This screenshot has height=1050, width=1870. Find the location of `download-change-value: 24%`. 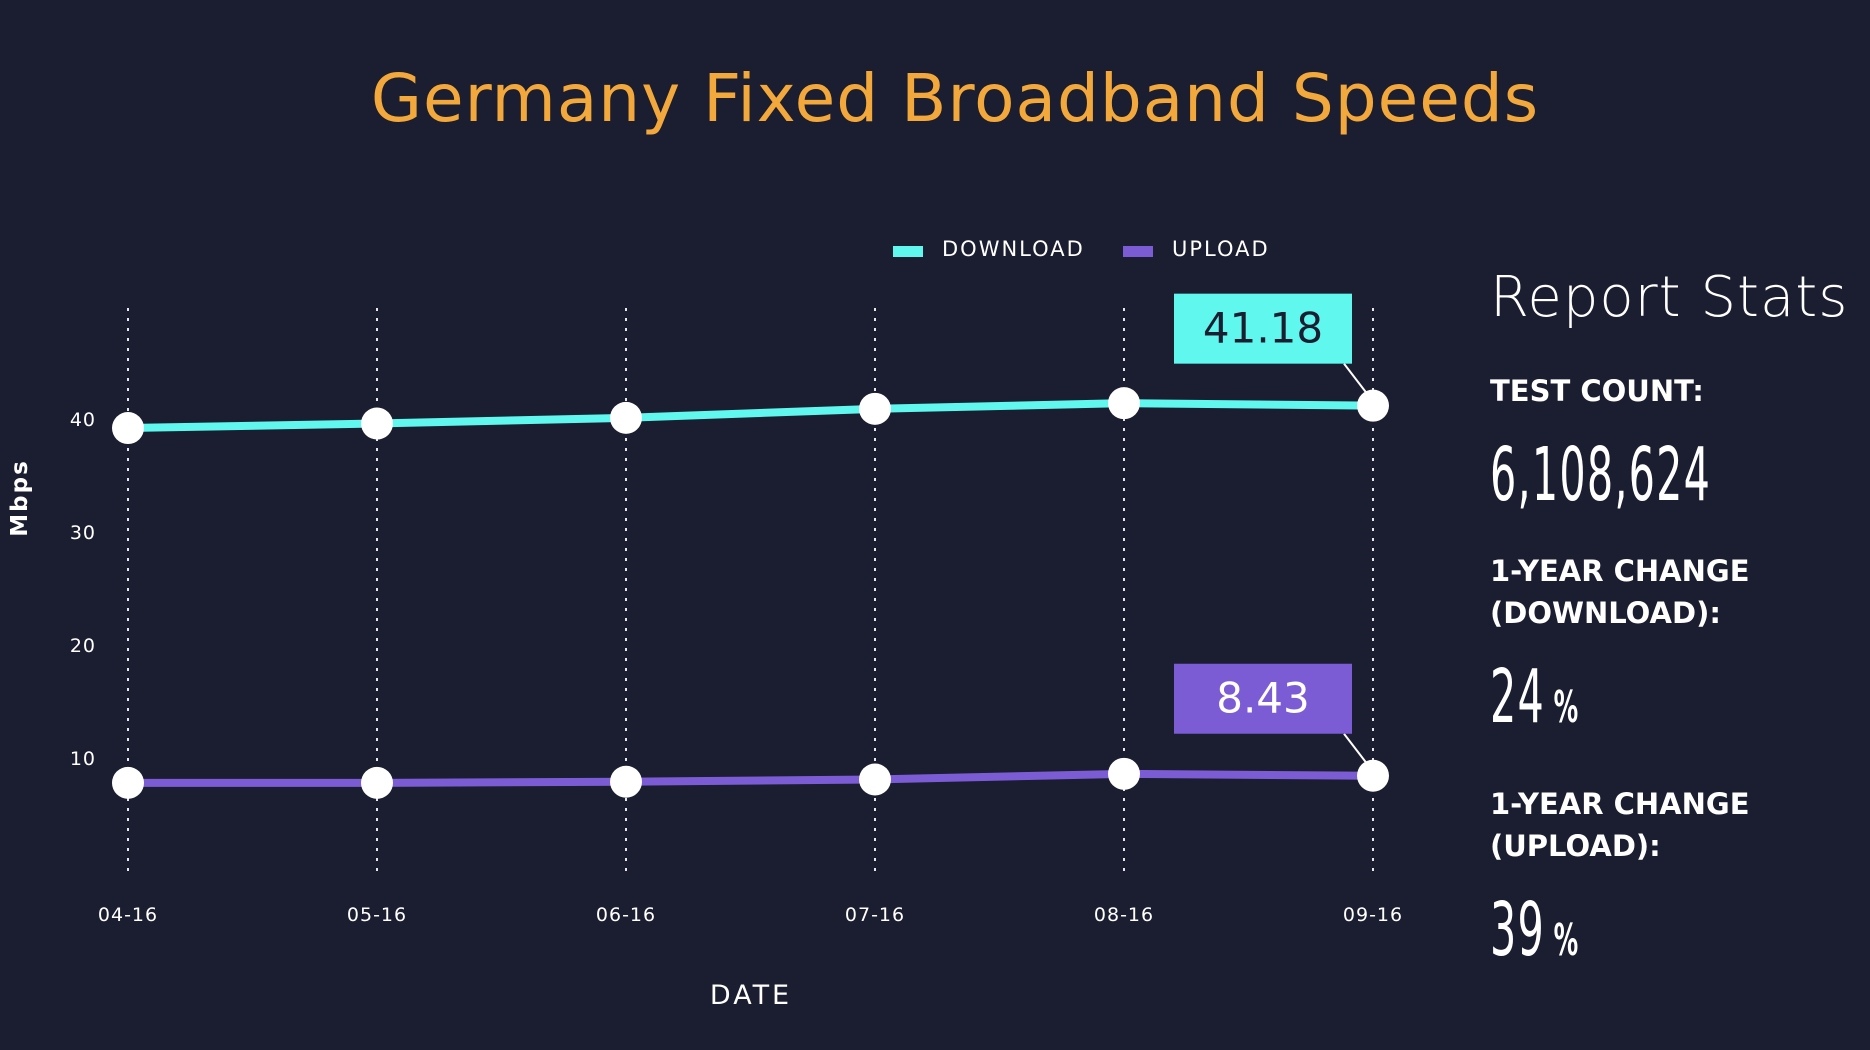

download-change-value: 24% is located at coordinates (1608, 702).